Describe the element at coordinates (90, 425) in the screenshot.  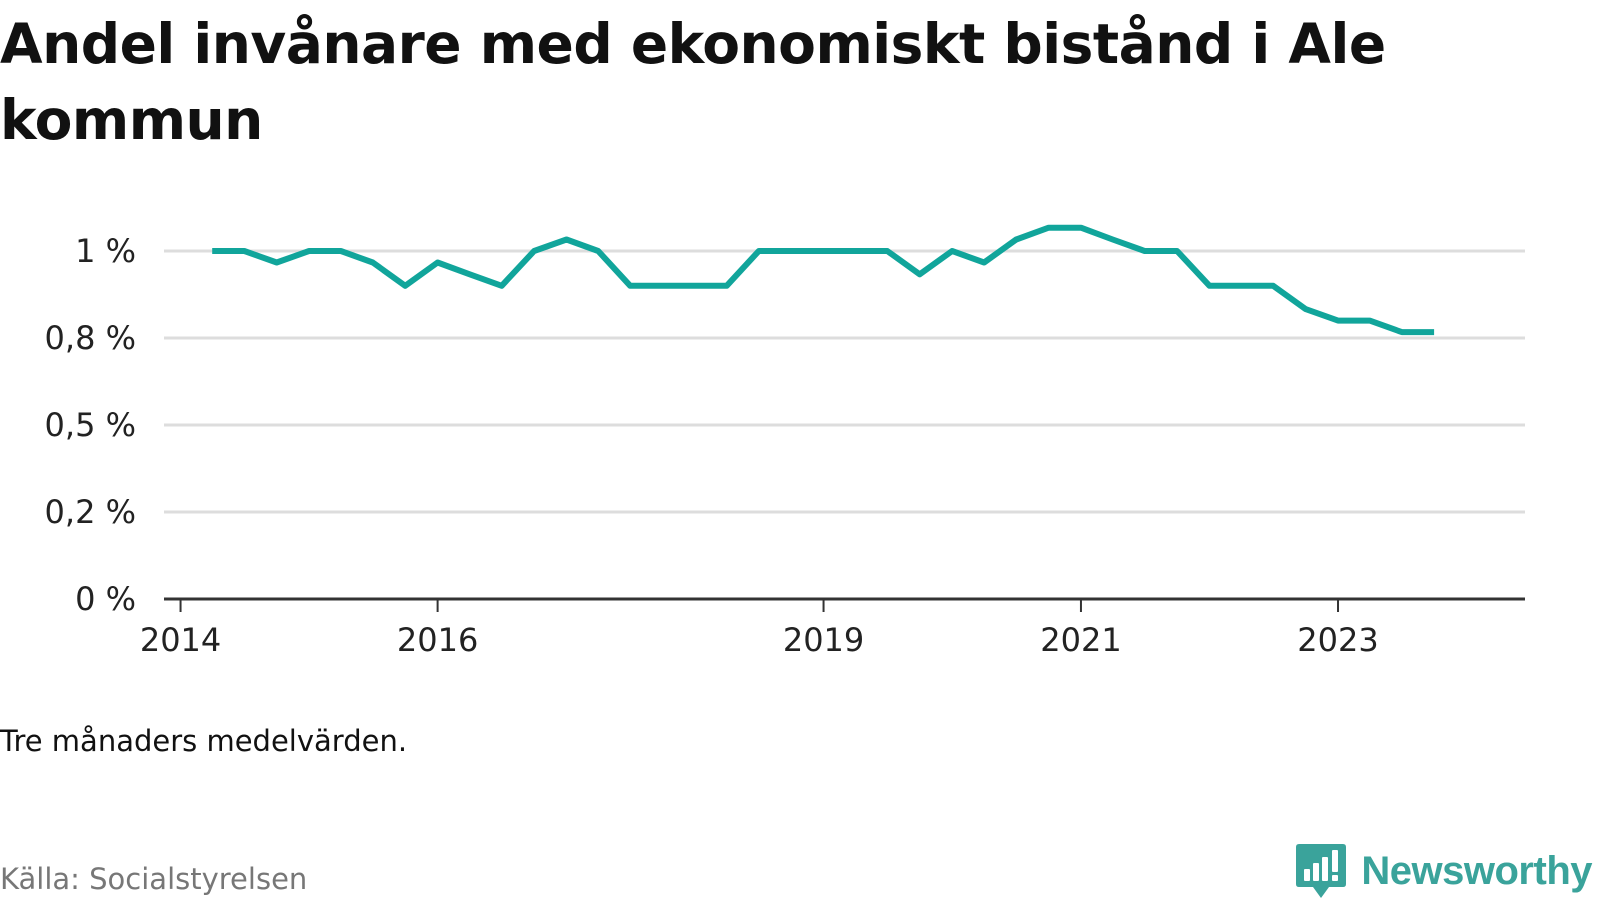
I see `y-tick-label: 0,5 %` at that location.